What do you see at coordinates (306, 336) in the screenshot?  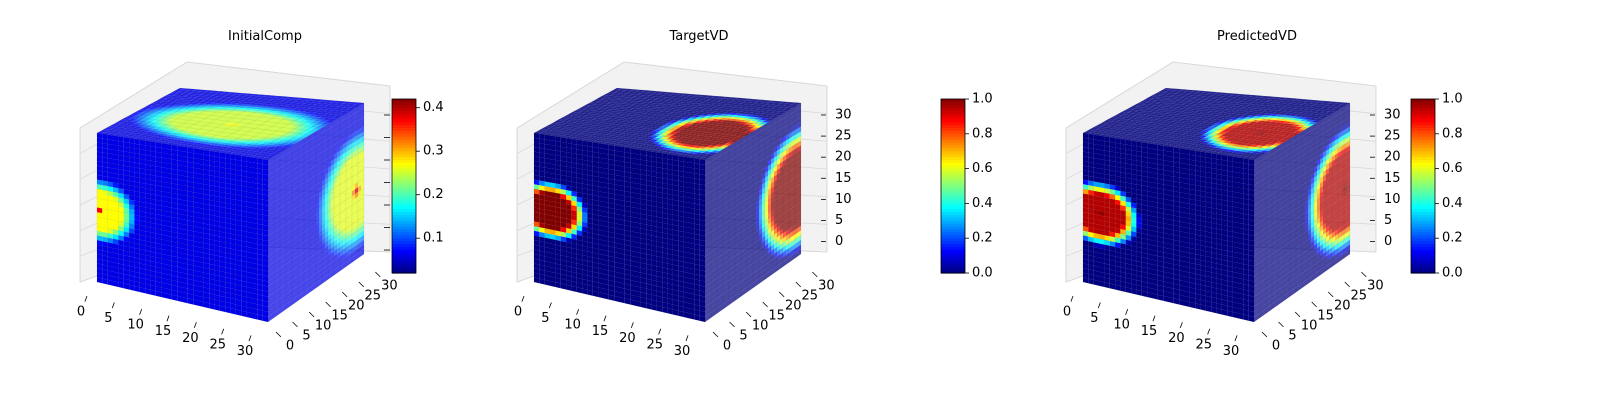 I see `y-axis-tick-label: 5` at bounding box center [306, 336].